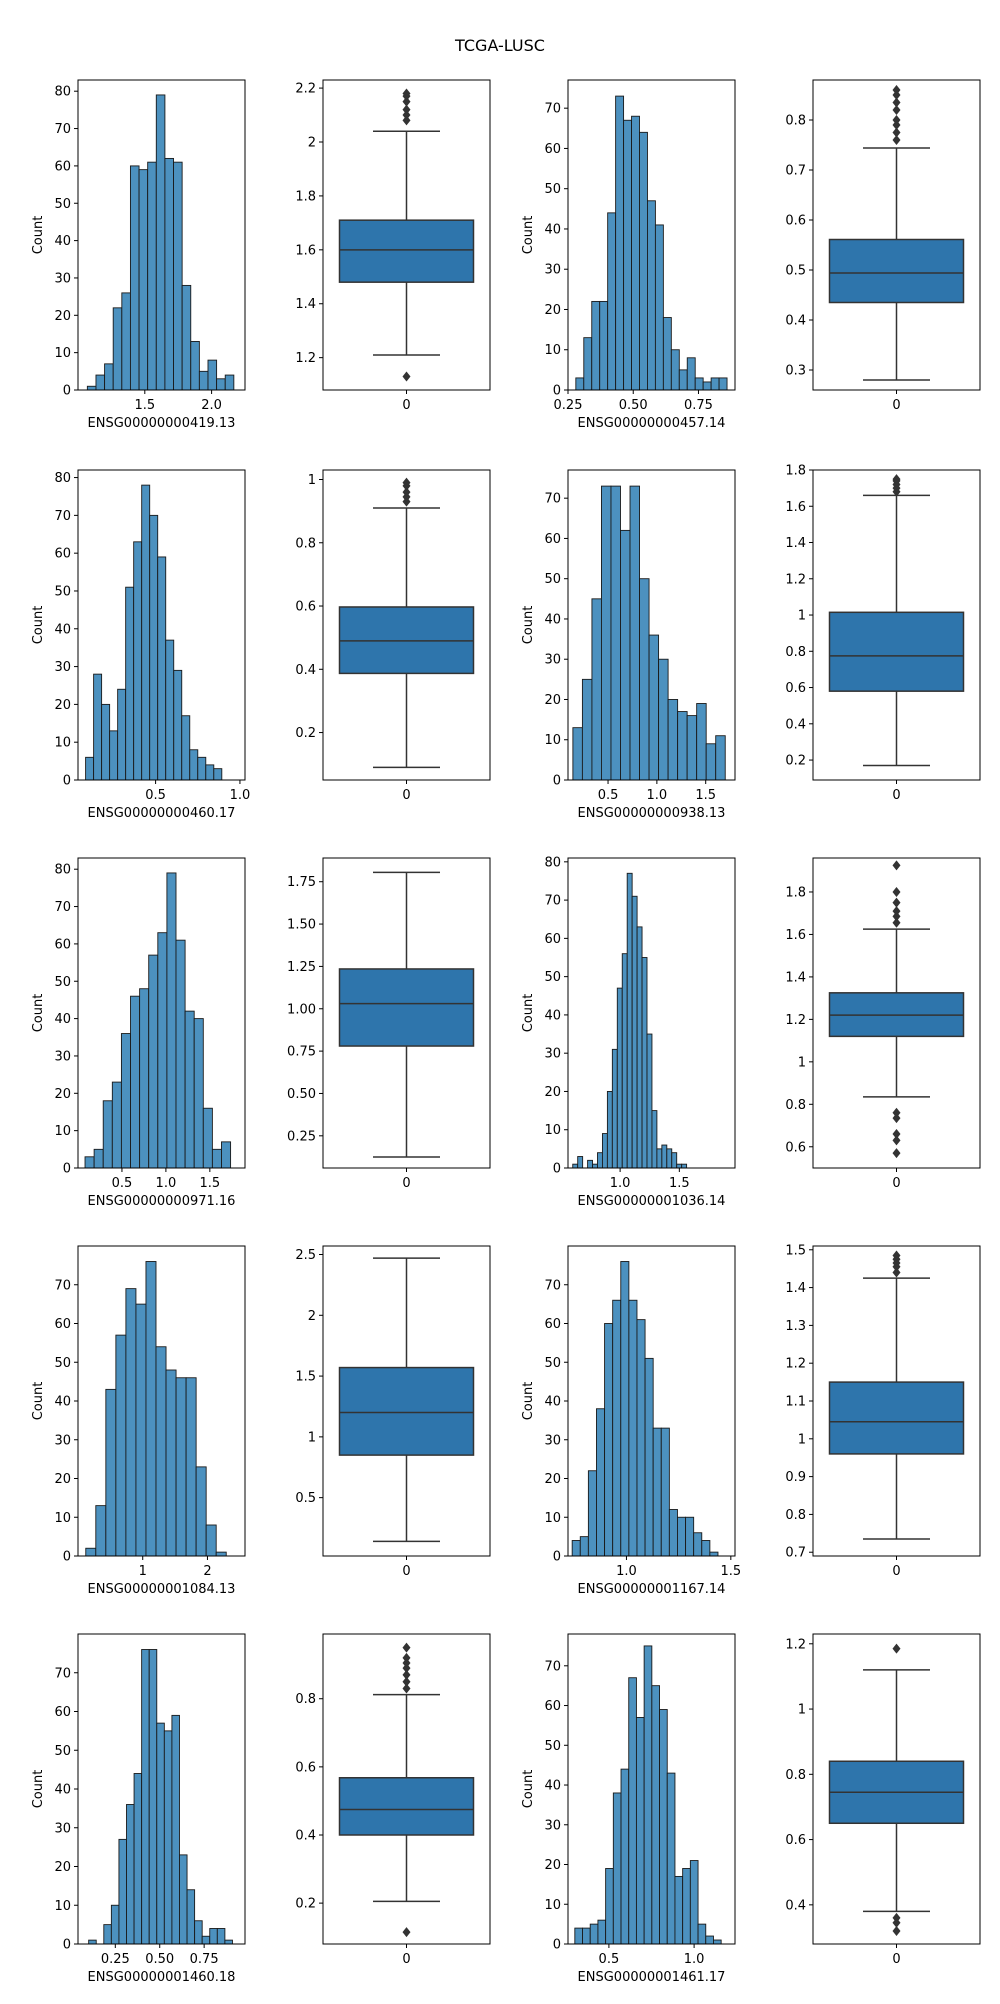 This screenshot has width=1000, height=2004. I want to click on x-axis-label: ENSG00000001461.17, so click(652, 1977).